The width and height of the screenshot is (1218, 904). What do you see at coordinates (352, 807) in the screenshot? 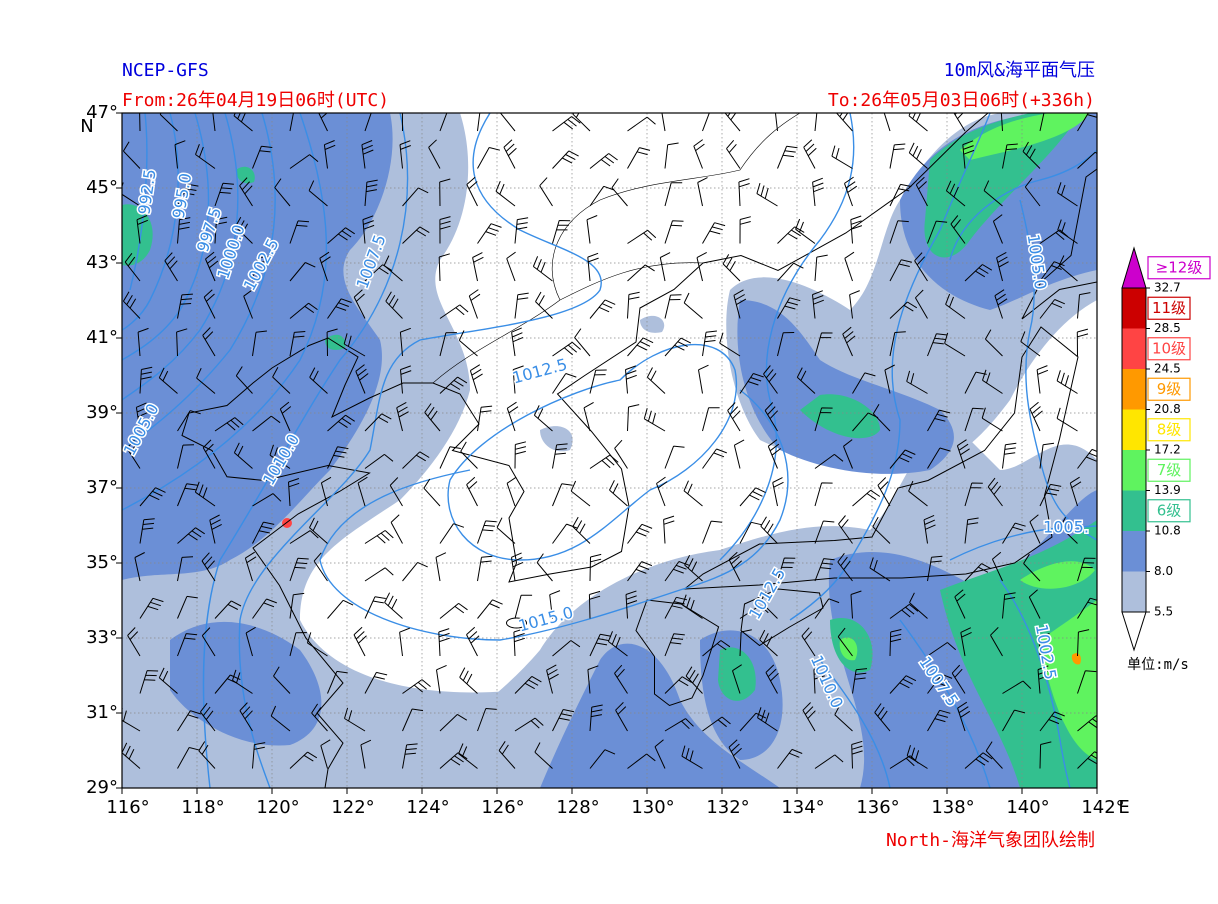
I see `x-tick-label: 122°` at bounding box center [352, 807].